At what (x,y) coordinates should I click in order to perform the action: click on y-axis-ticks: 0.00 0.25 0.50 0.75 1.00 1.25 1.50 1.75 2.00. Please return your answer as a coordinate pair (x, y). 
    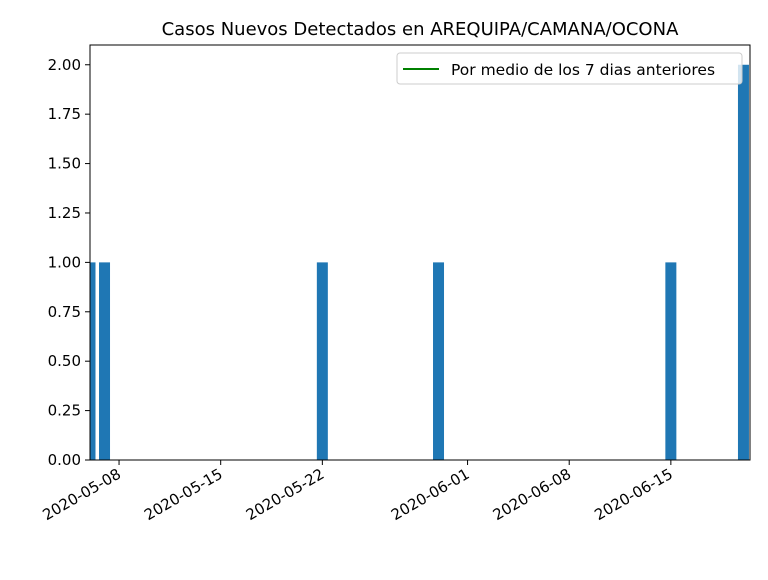
    Looking at the image, I should click on (69, 262).